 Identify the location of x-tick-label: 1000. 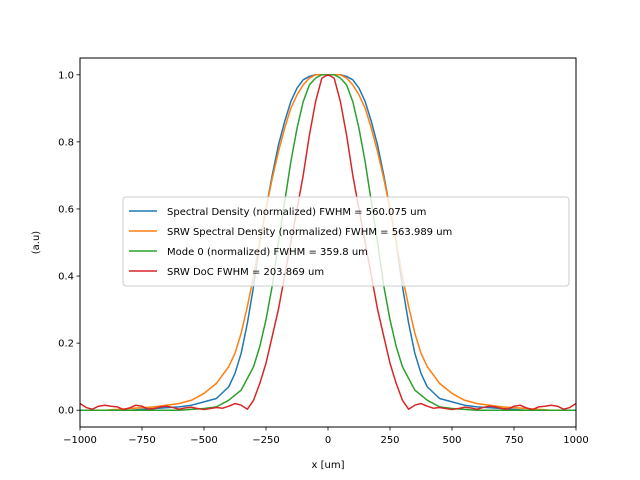
(575, 440).